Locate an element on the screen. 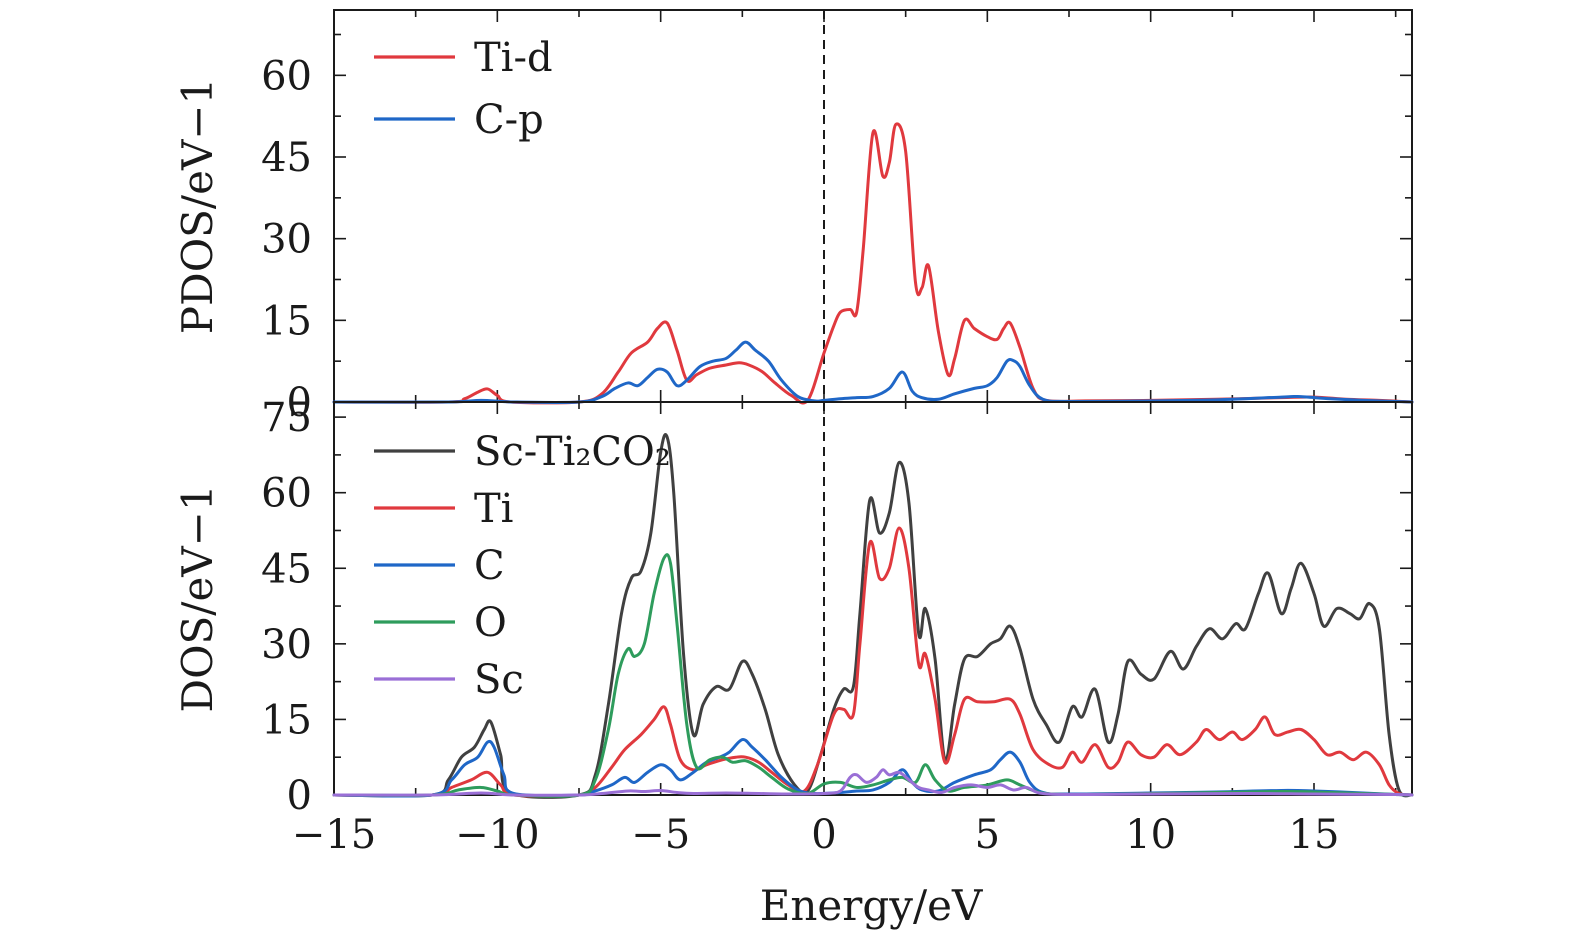 The height and width of the screenshot is (945, 1575). legend-label: O is located at coordinates (490, 623).